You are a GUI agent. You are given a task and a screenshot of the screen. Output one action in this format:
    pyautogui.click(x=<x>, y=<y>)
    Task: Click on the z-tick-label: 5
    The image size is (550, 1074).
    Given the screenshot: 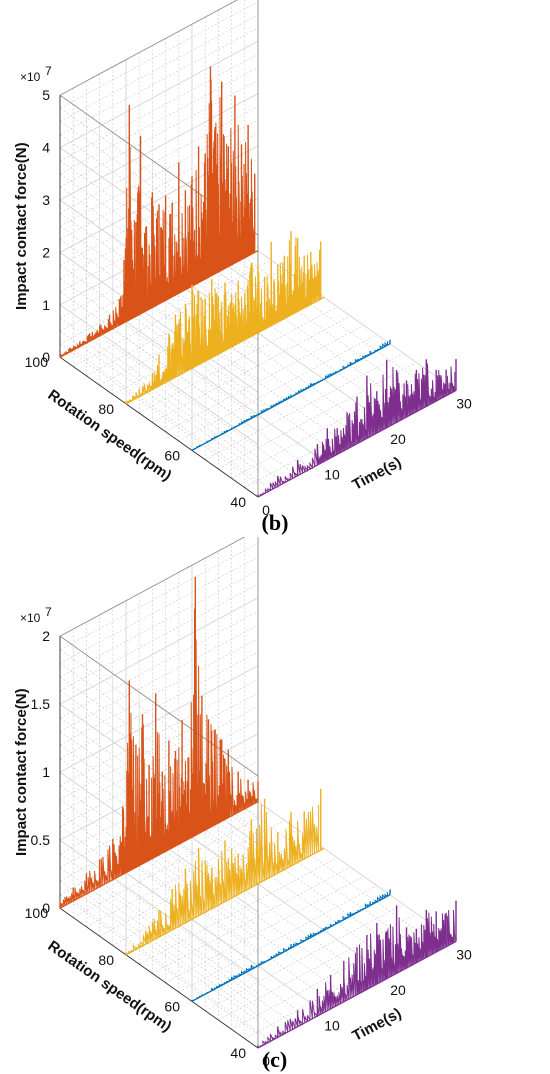 What is the action you would take?
    pyautogui.click(x=46, y=95)
    